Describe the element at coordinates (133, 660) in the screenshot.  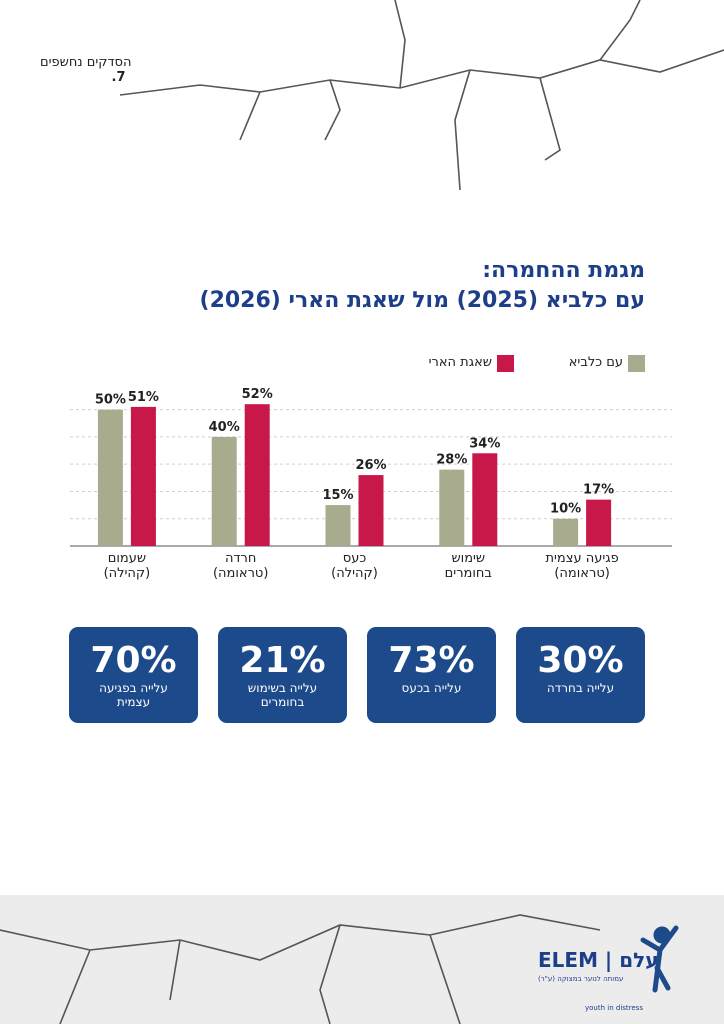
I see `stat-value: 70%` at that location.